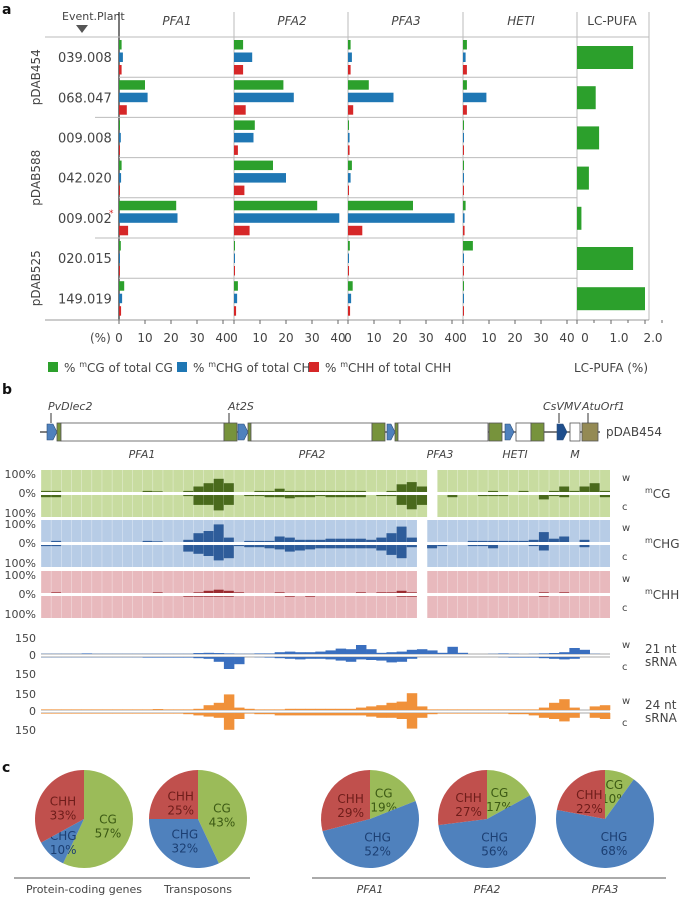 The width and height of the screenshot is (679, 900). I want to click on panel-letter-a: a, so click(6, 10).